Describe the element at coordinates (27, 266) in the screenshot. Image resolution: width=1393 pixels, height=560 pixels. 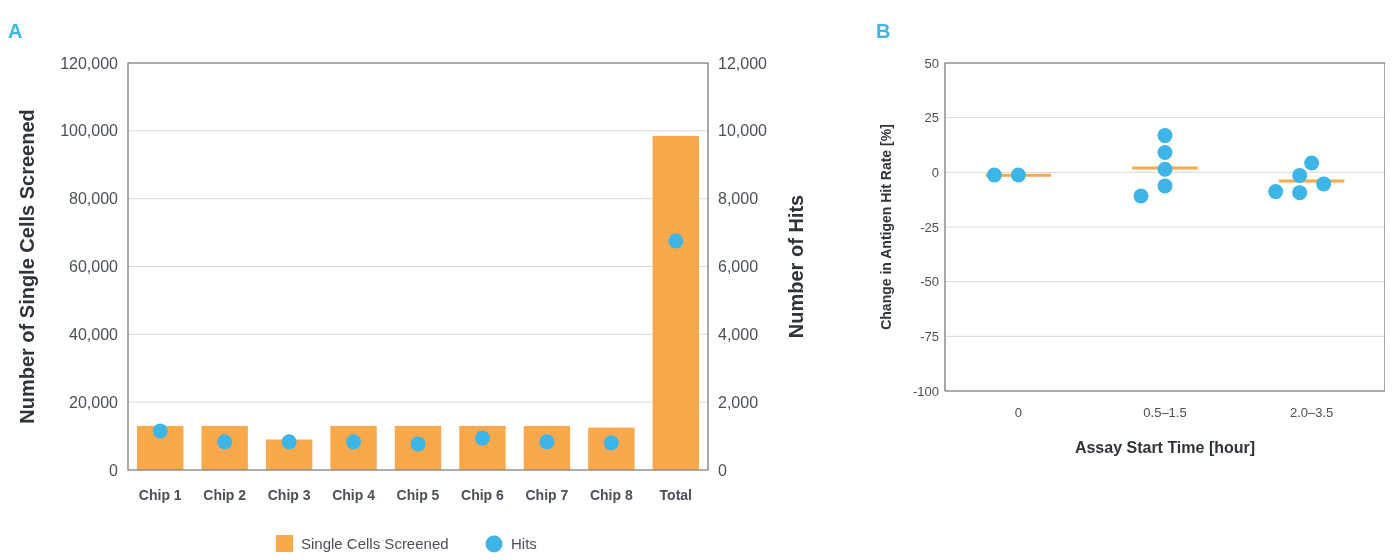
I see `y-axis-title: Number of Single Cells Screened` at that location.